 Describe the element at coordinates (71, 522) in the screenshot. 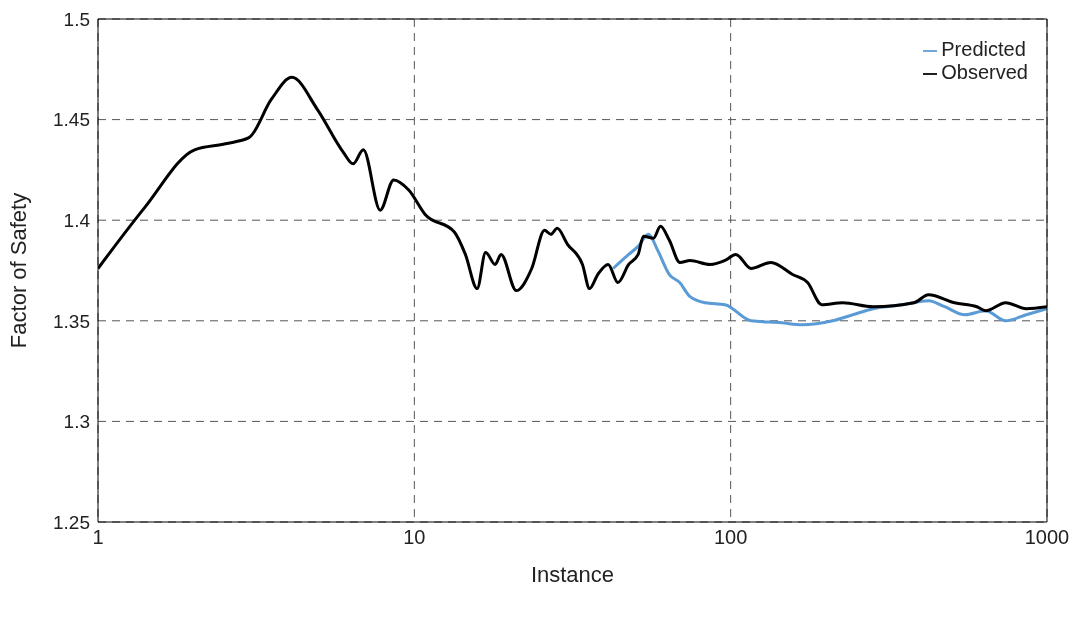

I see `y-tick-label: 1.25` at that location.